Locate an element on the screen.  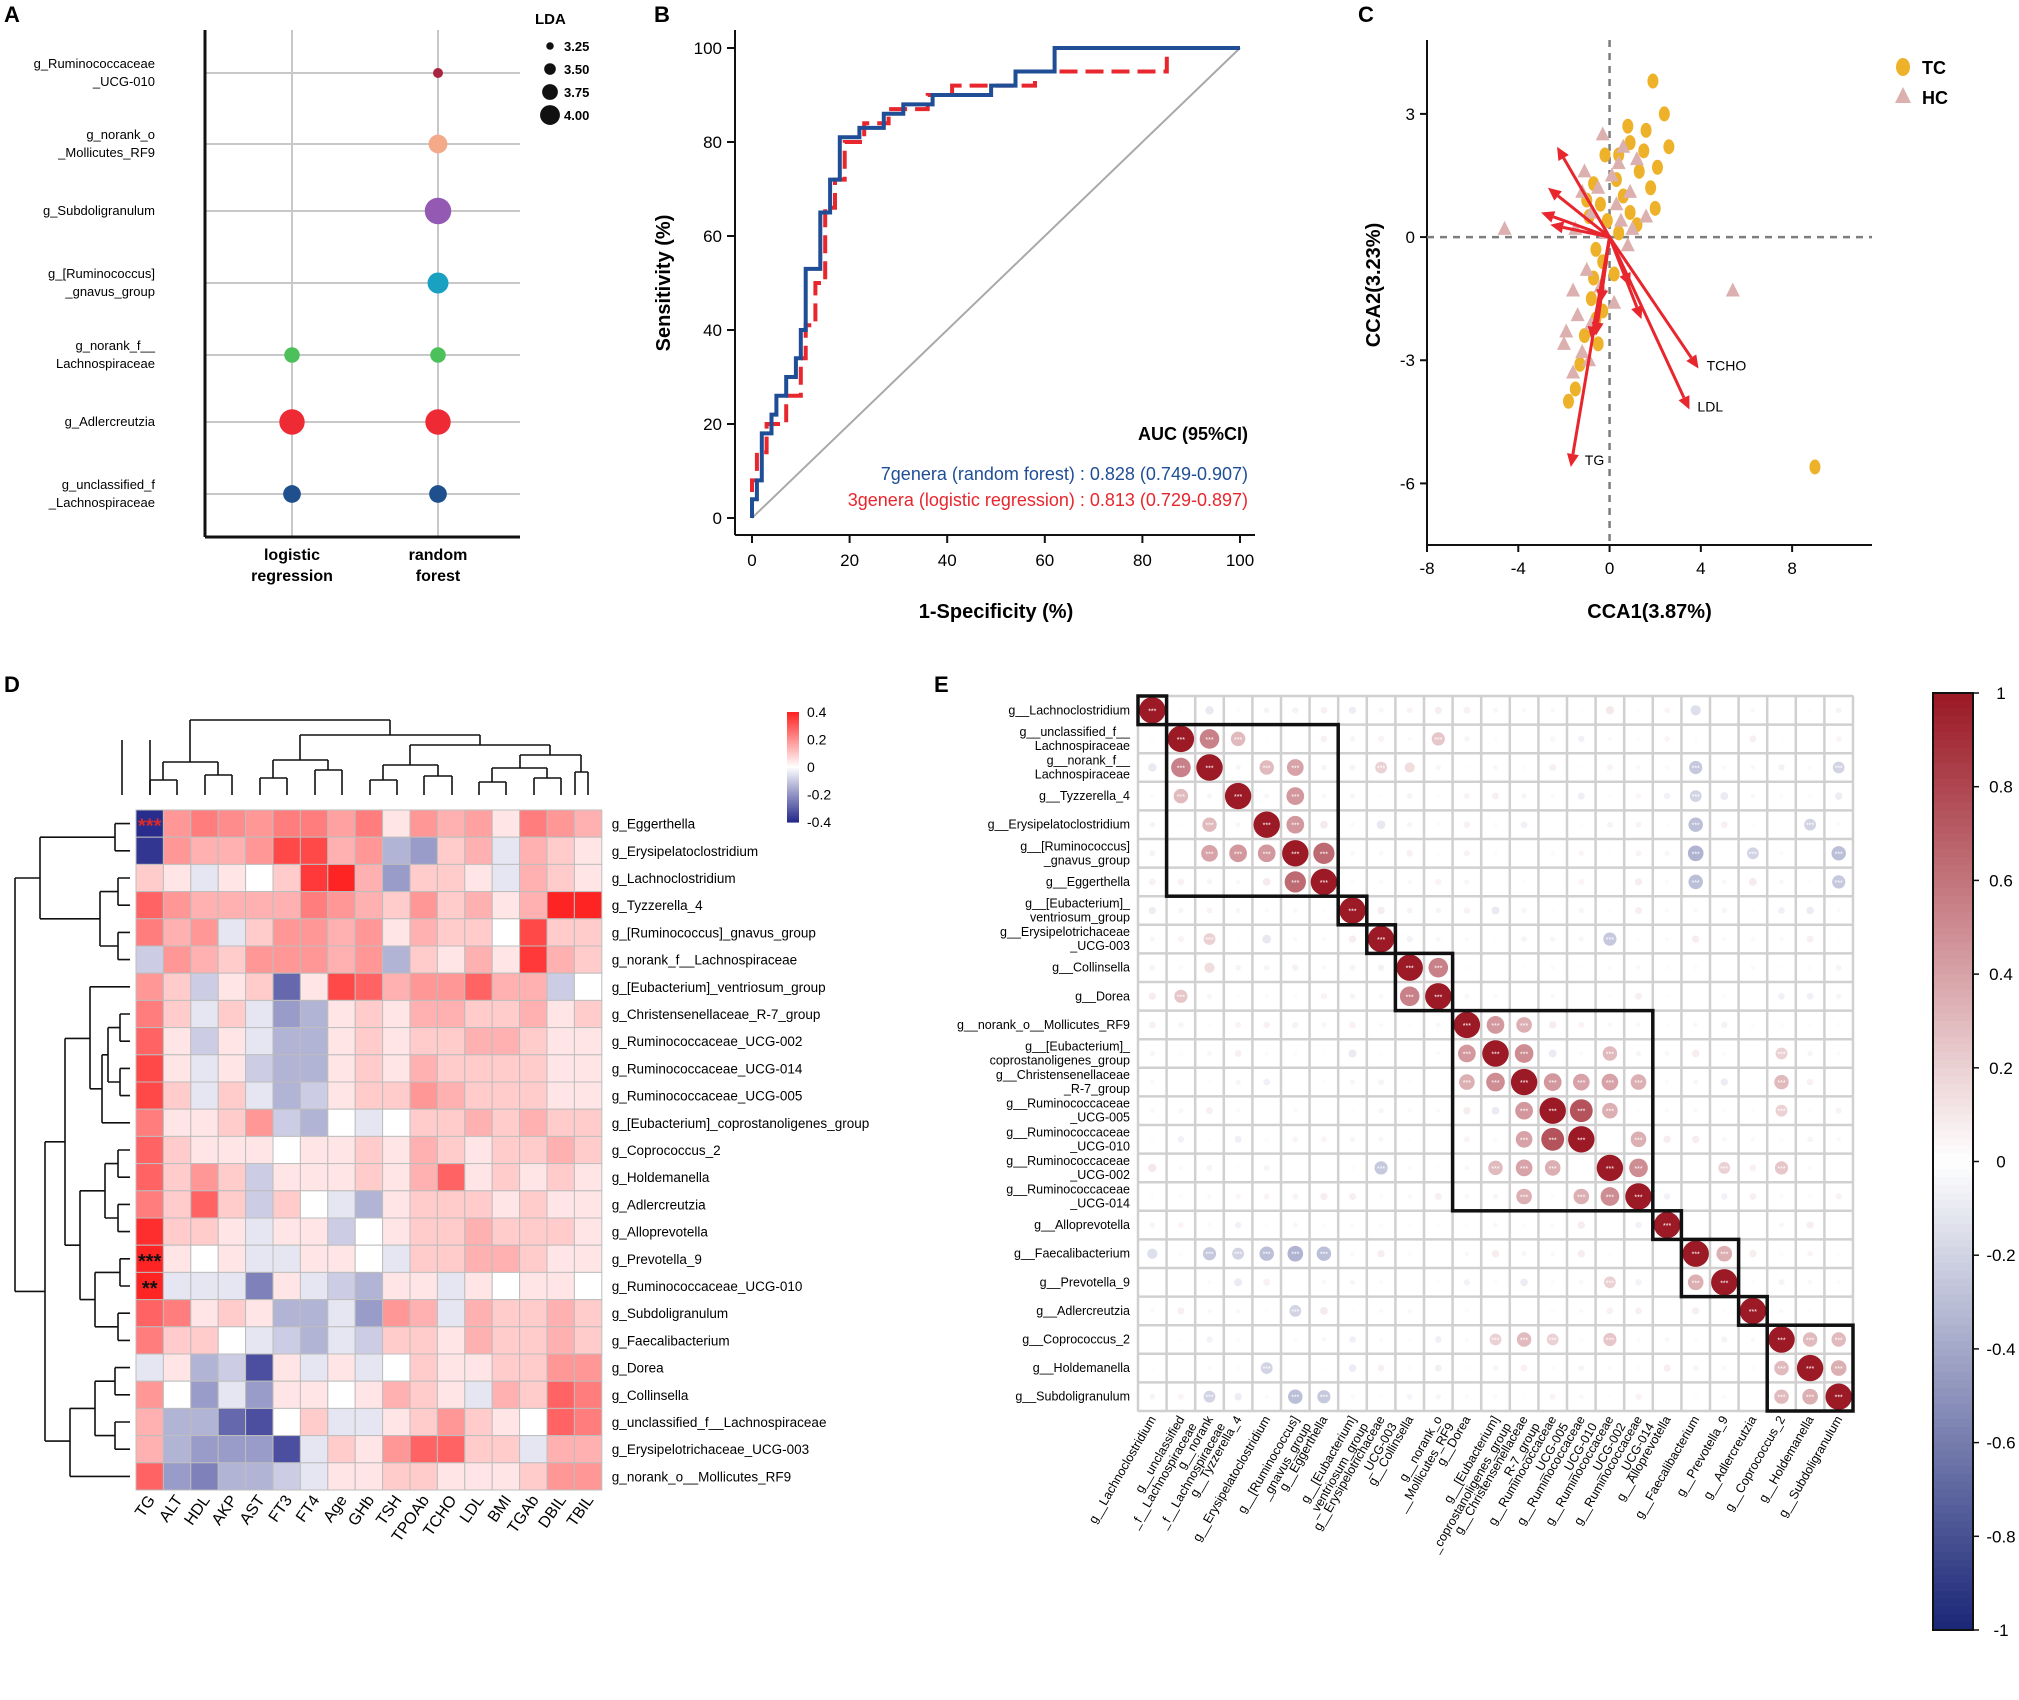
hc-sample-point is located at coordinates (1566, 330).